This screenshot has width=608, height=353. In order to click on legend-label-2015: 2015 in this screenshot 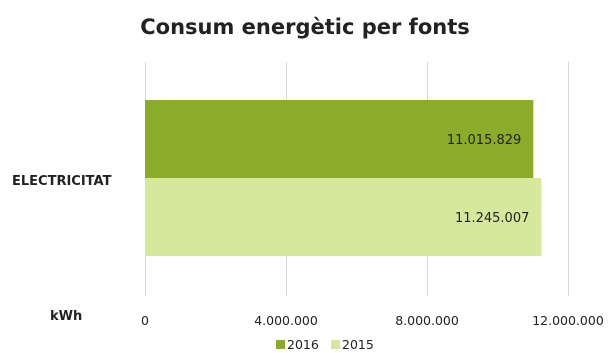, I will do `click(358, 344)`.